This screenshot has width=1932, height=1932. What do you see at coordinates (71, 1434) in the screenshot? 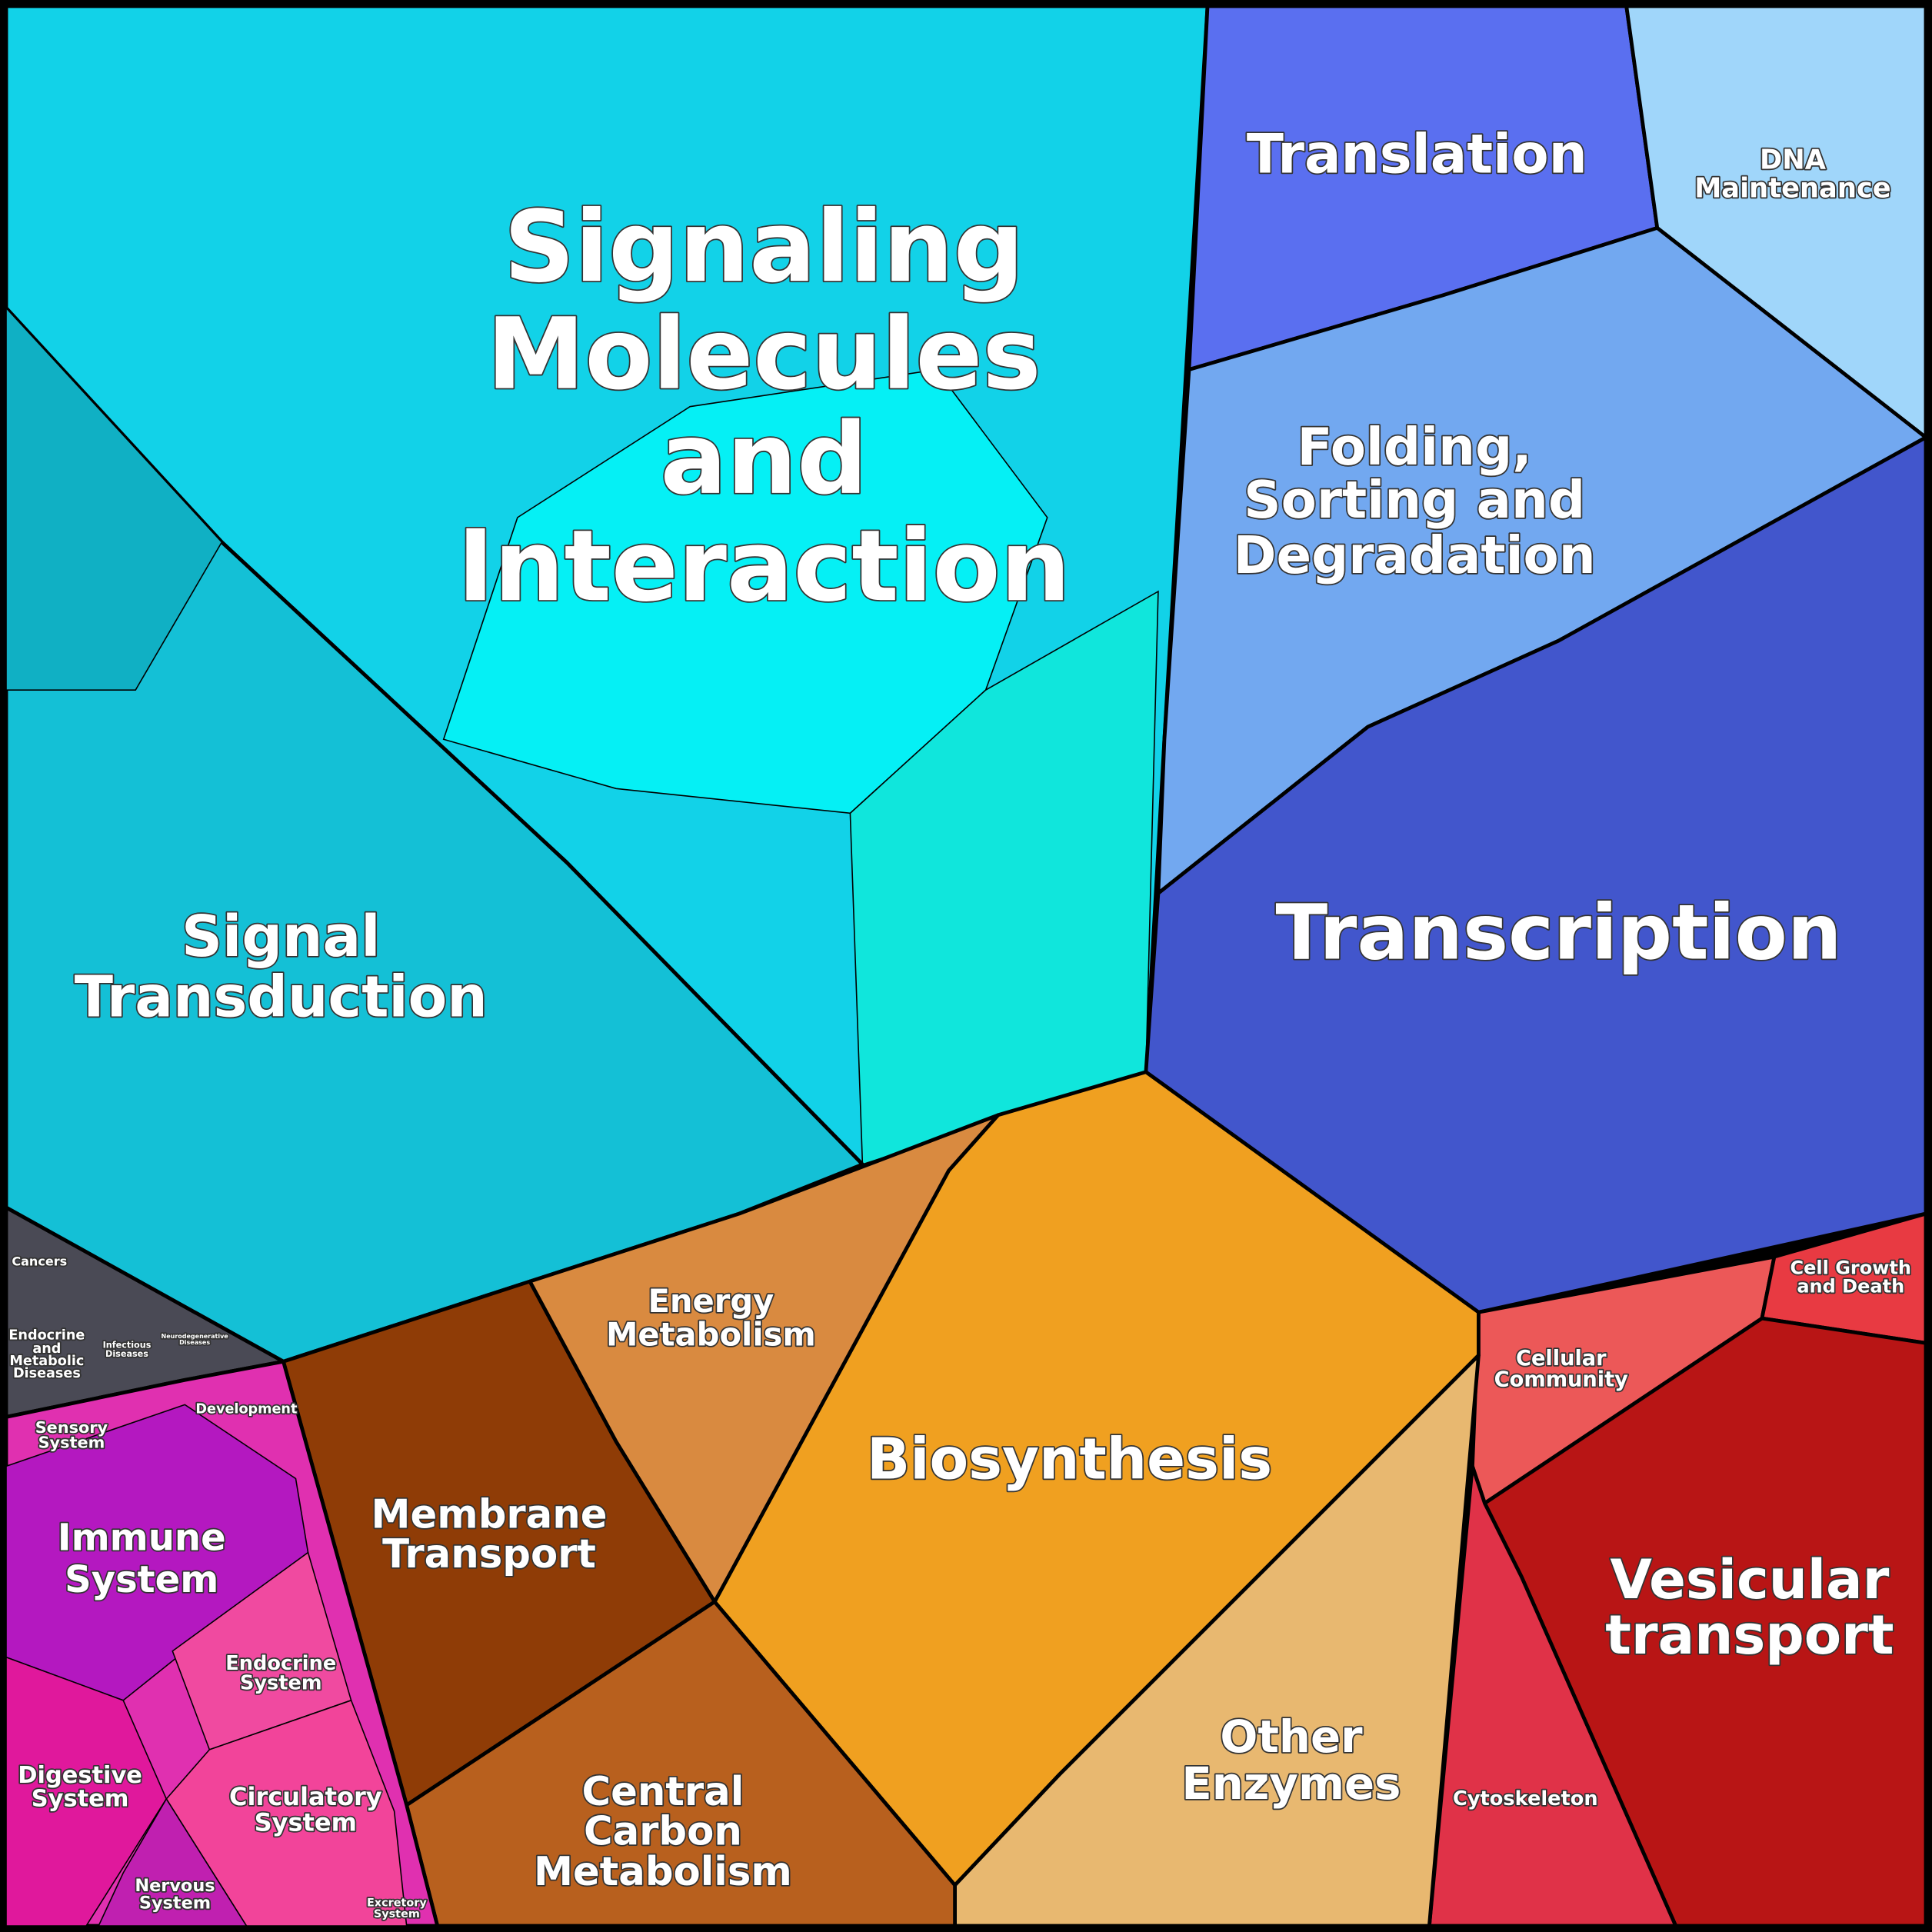
I see `label: Sensory System` at bounding box center [71, 1434].